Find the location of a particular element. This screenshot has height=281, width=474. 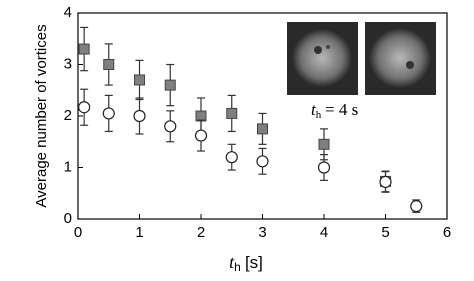

y-tick-label: 4 is located at coordinates (68, 12).